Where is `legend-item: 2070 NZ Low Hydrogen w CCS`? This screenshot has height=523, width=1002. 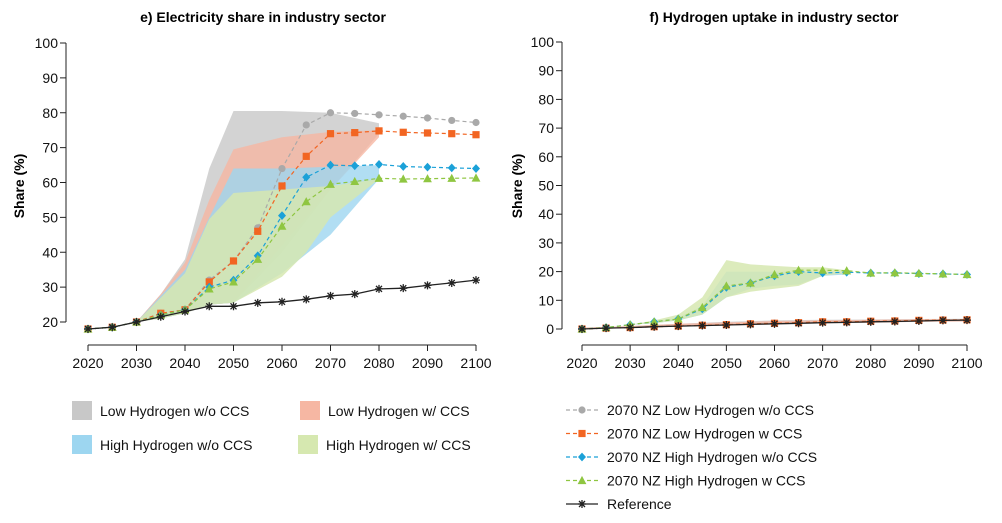 legend-item: 2070 NZ Low Hydrogen w CCS is located at coordinates (684, 434).